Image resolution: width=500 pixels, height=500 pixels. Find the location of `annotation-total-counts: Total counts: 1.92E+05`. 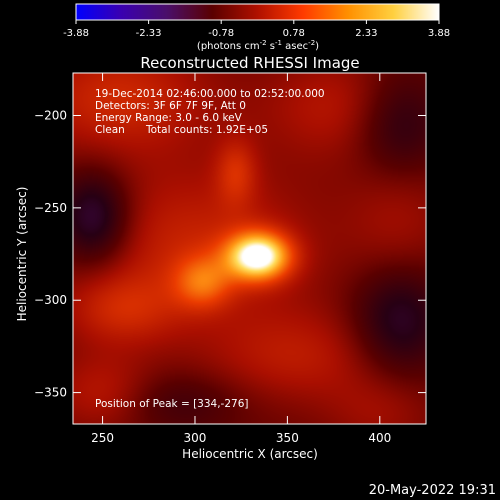

annotation-total-counts: Total counts: 1.92E+05 is located at coordinates (206, 130).